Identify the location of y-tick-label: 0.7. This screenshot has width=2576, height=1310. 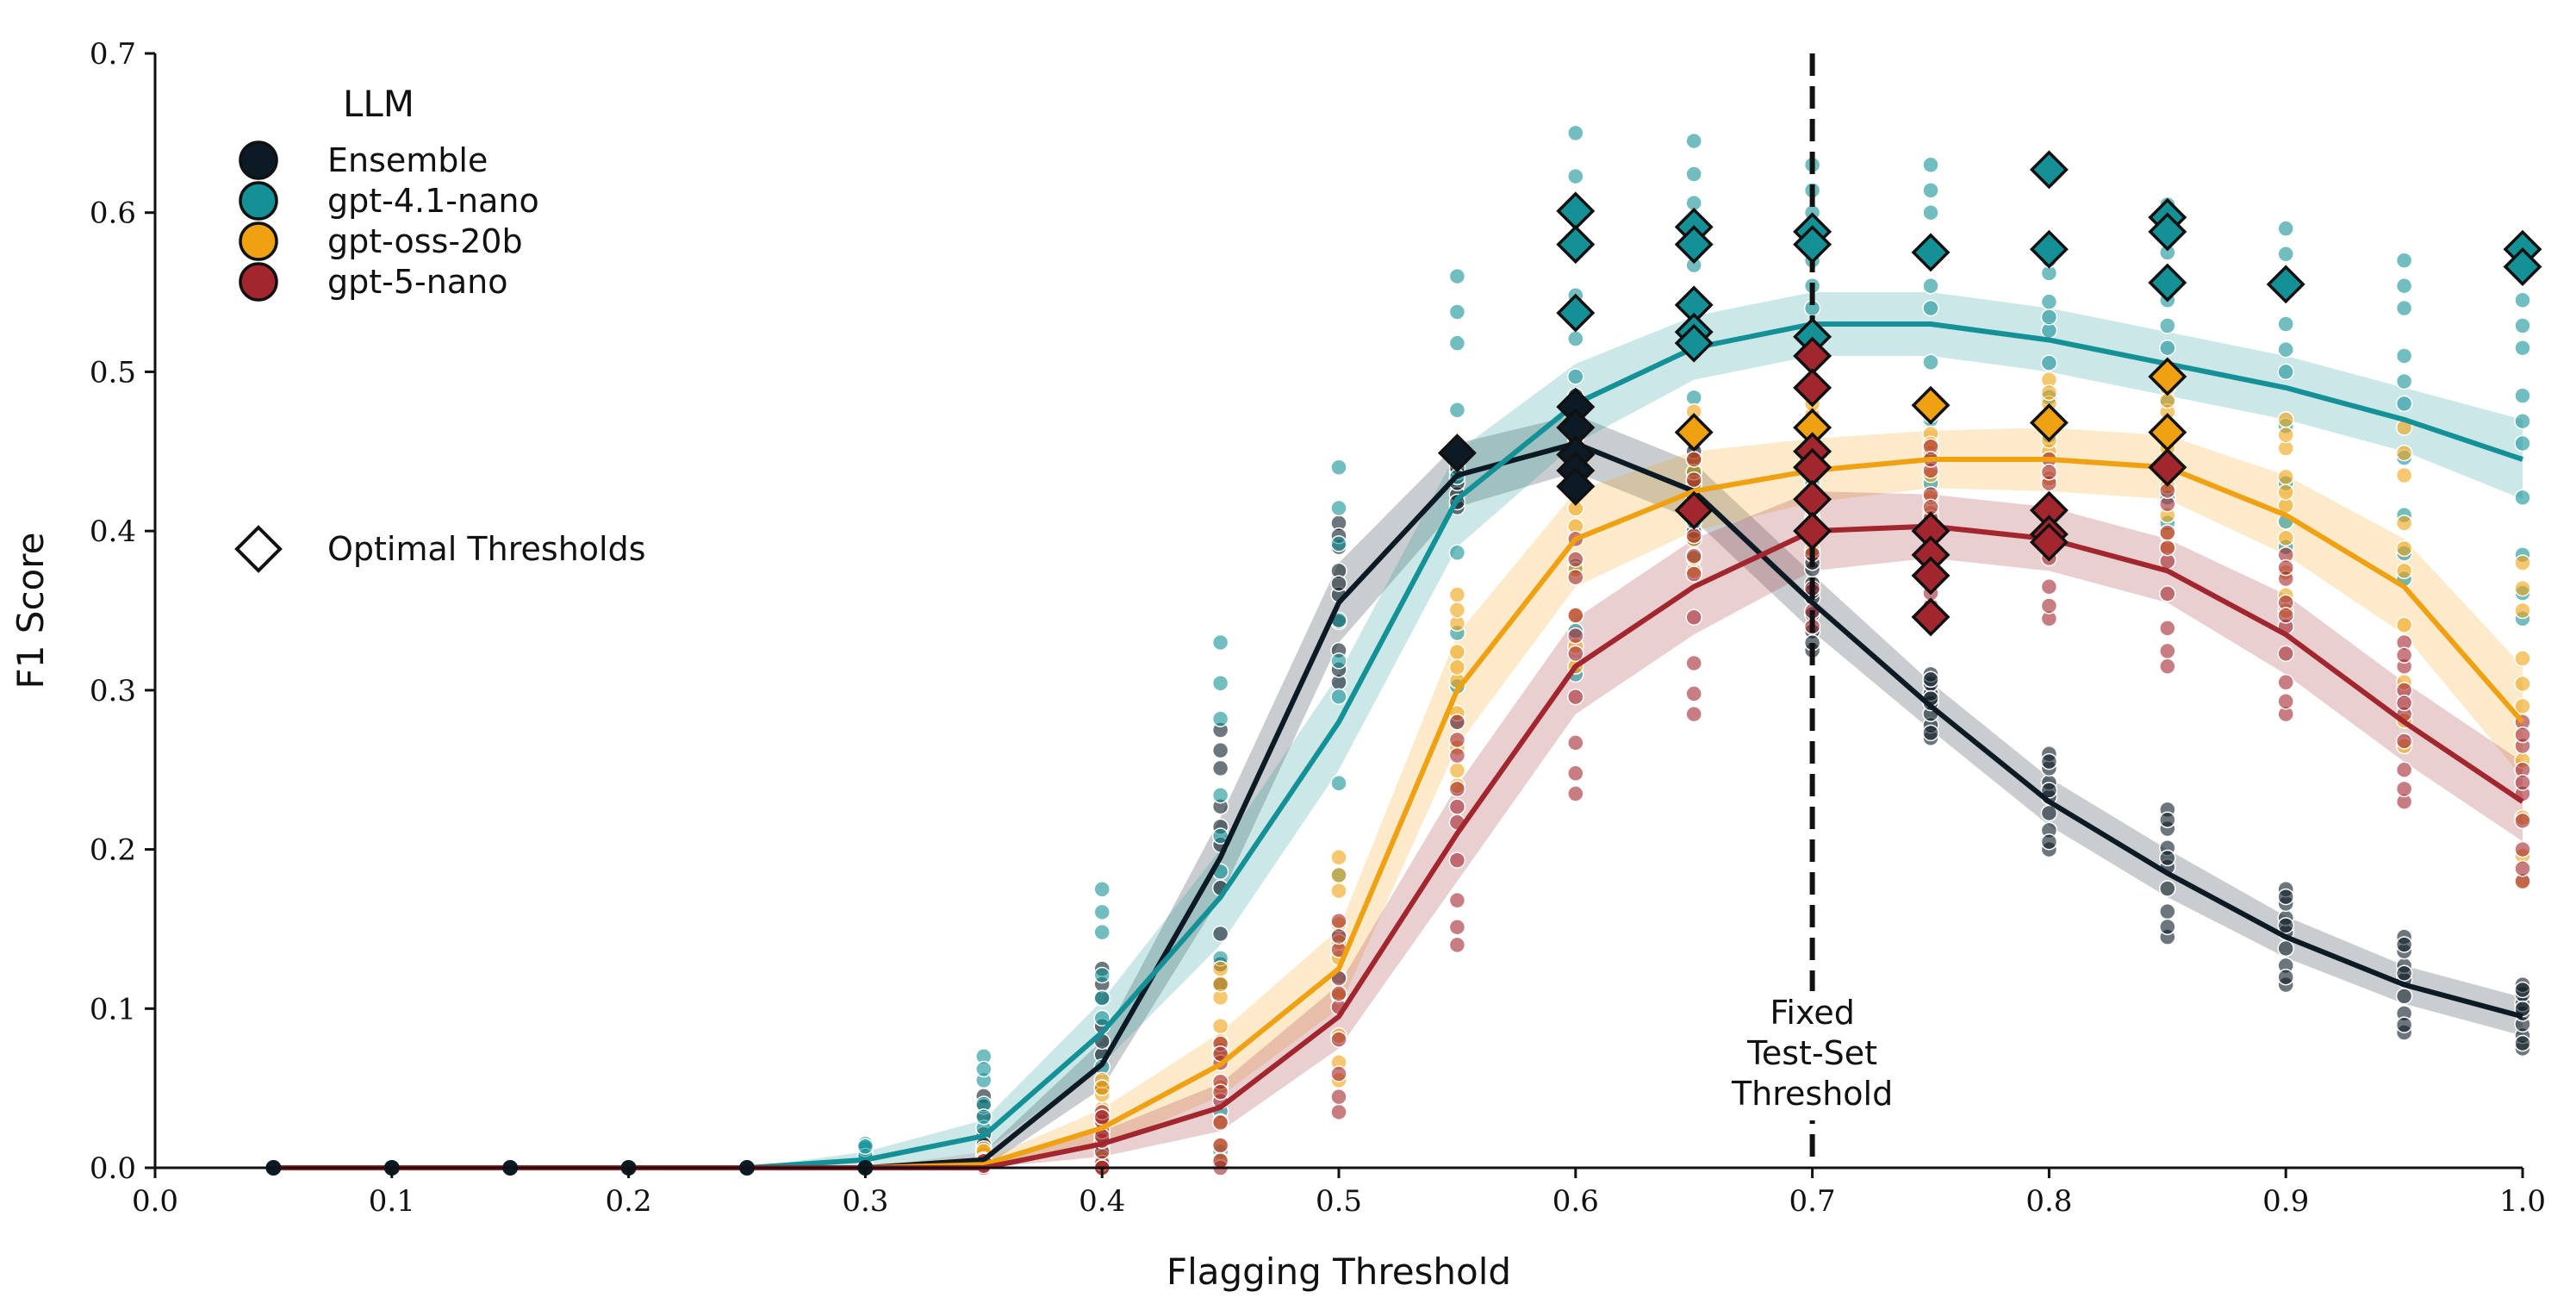
(113, 54).